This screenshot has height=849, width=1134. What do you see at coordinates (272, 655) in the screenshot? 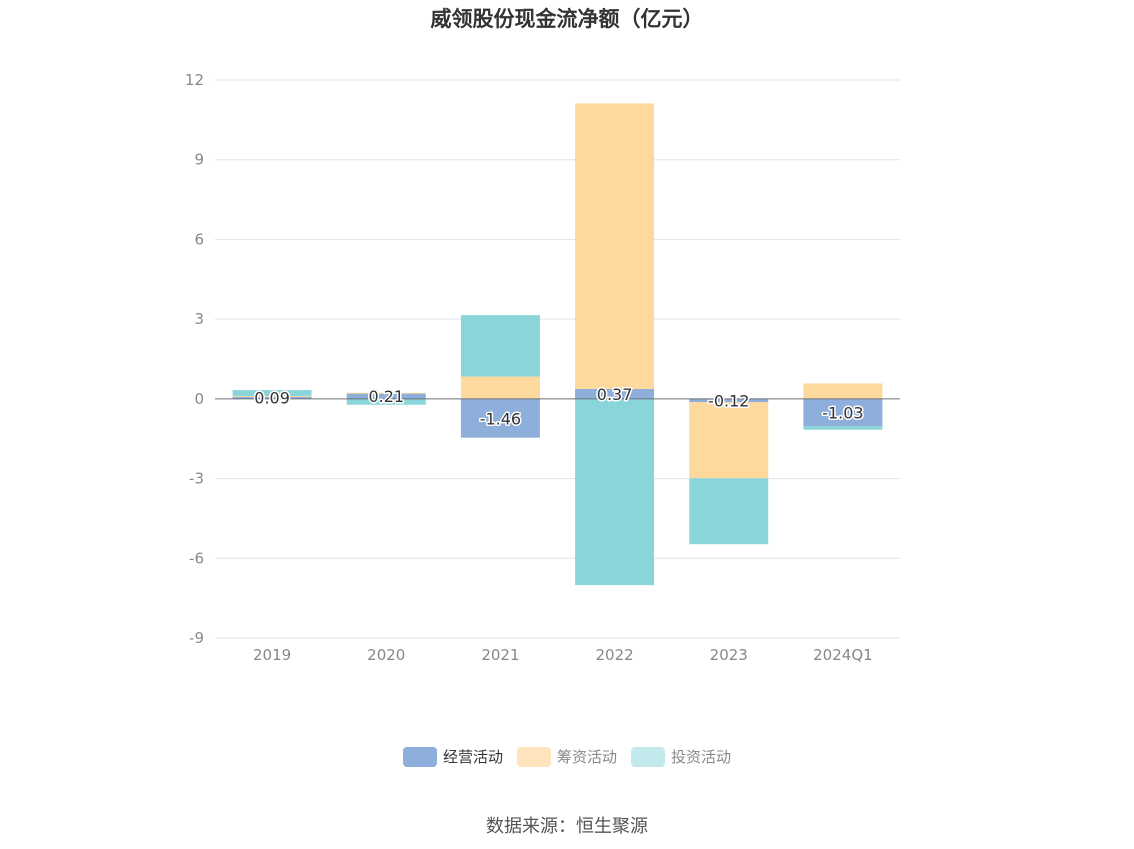
I see `x-tick-label: 2019` at bounding box center [272, 655].